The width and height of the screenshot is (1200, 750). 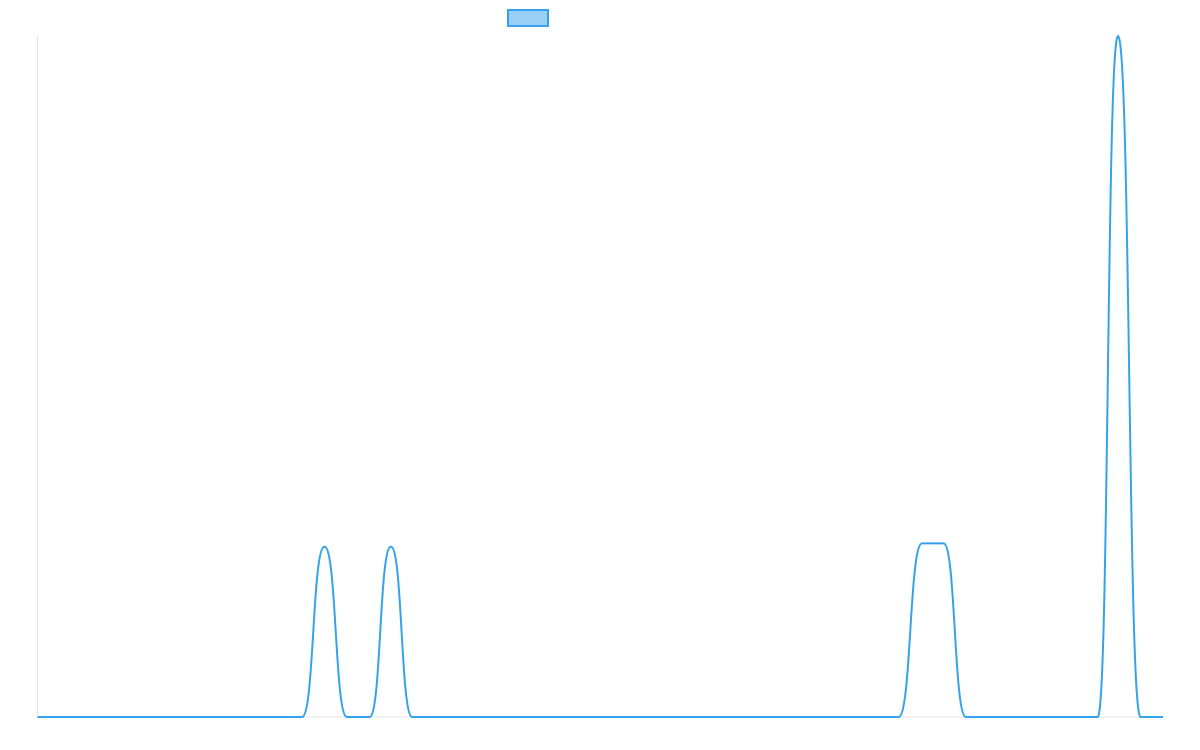 I want to click on legend, so click(x=528, y=18).